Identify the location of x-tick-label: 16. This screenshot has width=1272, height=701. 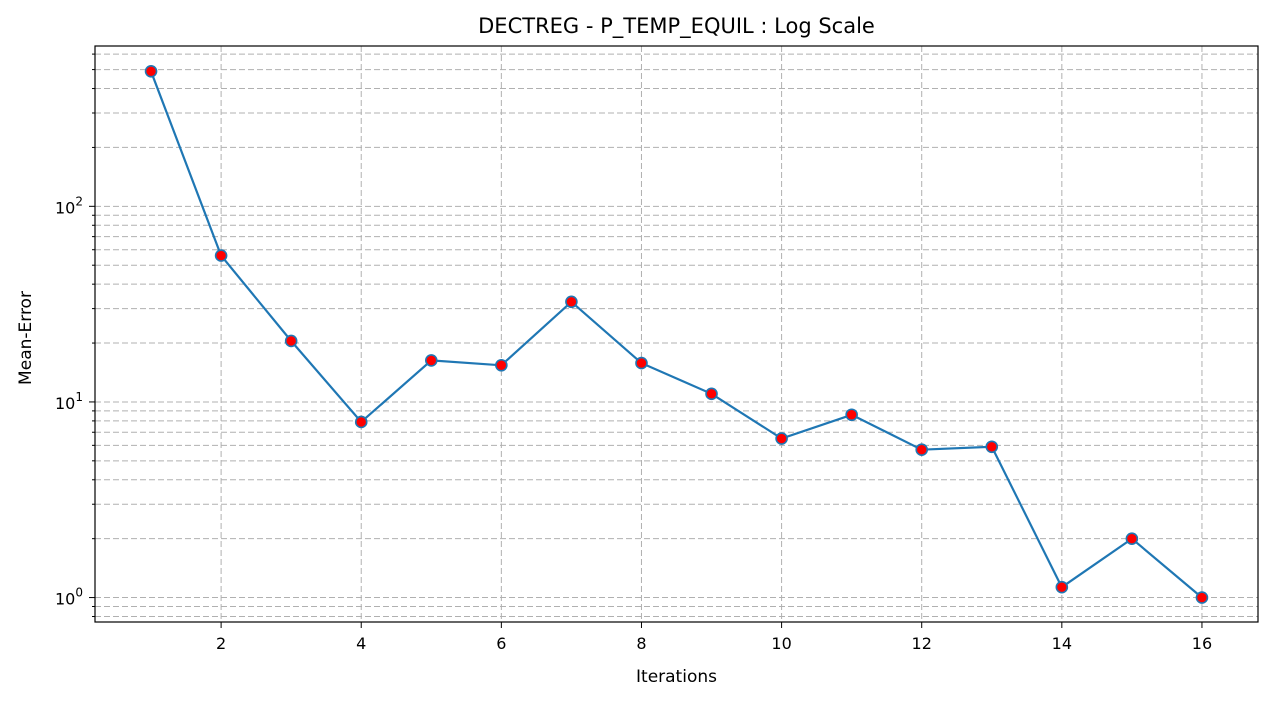
(1202, 643).